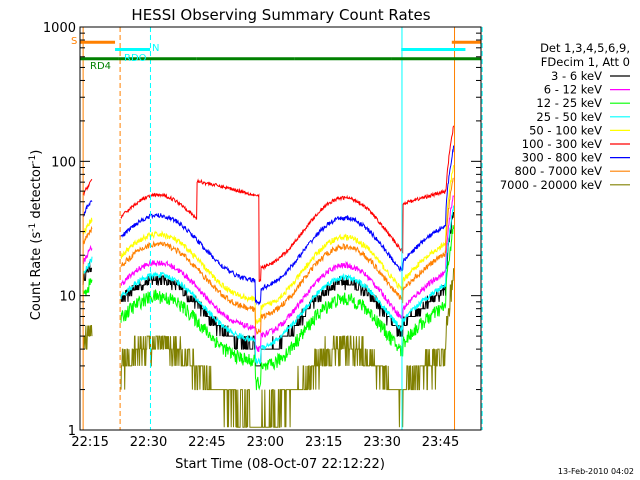  What do you see at coordinates (280, 464) in the screenshot?
I see `x-axis-label: Start Time (08-Oct-07 22:12:22)` at bounding box center [280, 464].